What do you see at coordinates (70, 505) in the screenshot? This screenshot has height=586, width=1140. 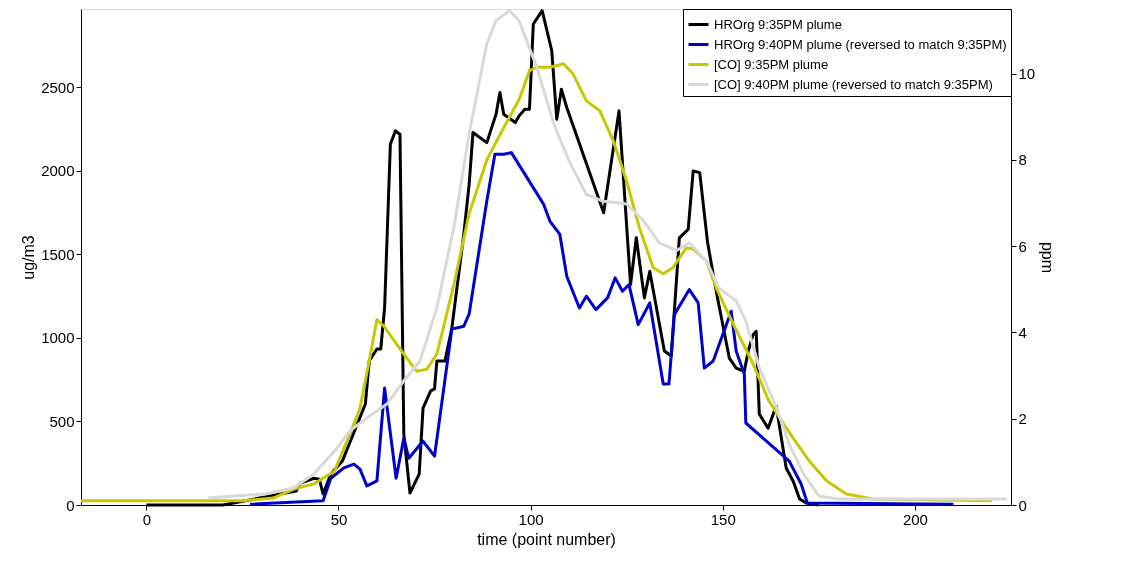 I see `y-tick-label: 0` at bounding box center [70, 505].